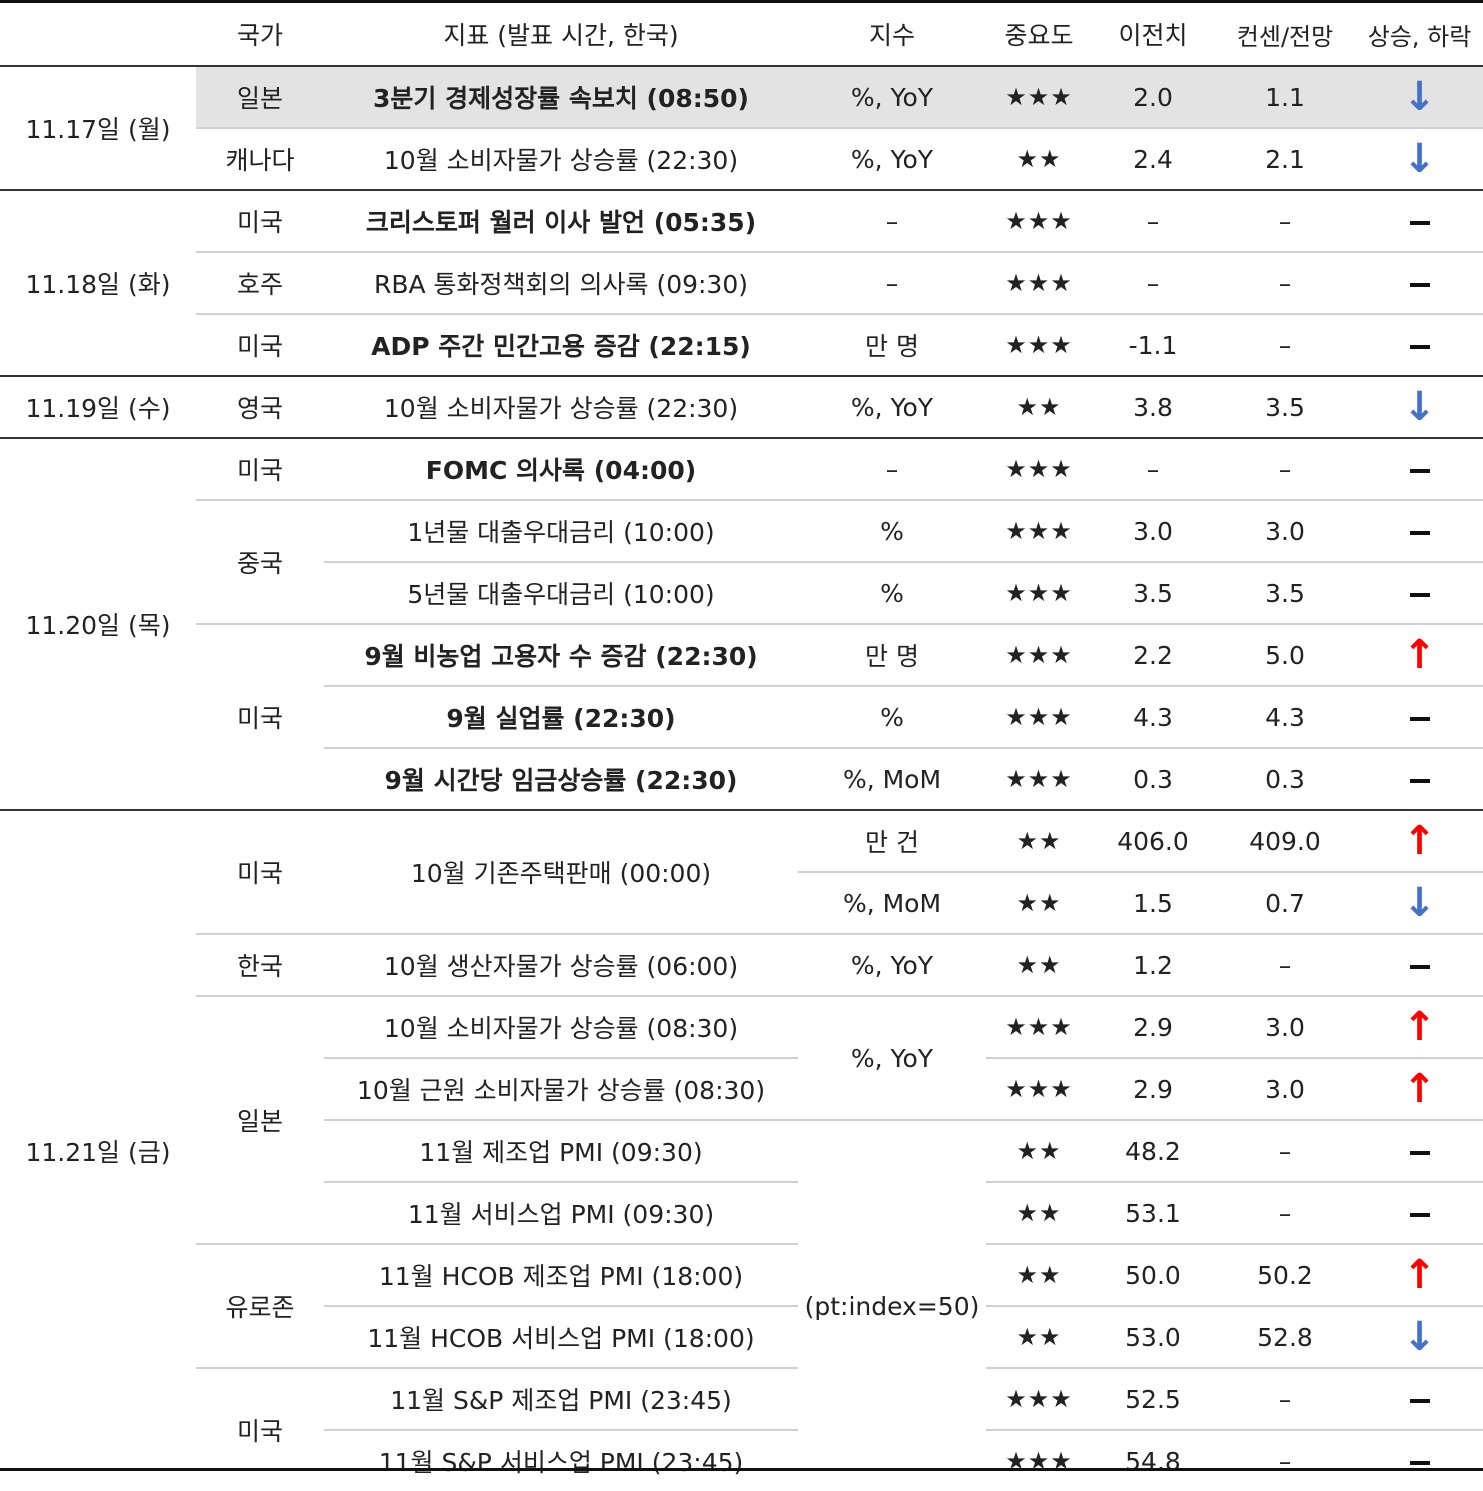 Image resolution: width=1483 pixels, height=1491 pixels. I want to click on table-row: 유로존 11월 HCOB 제조업 PMI (18:00) ★★ 50.0 50.2 ↑, so click(741, 1305).